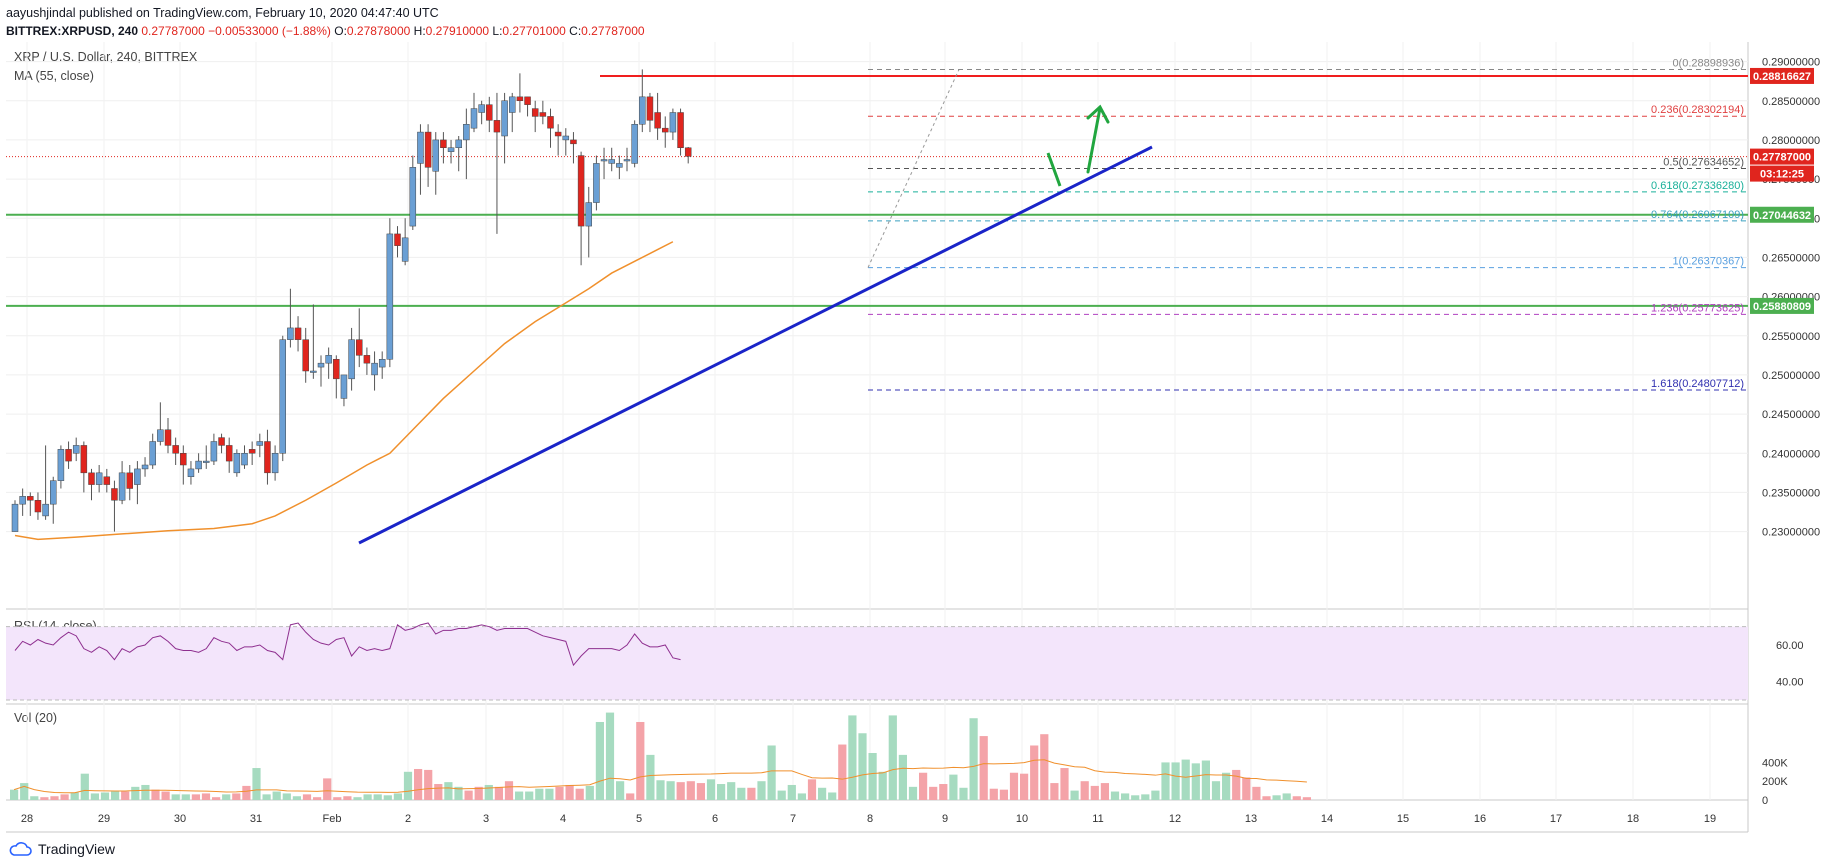 This screenshot has width=1828, height=868. Describe the element at coordinates (1403, 819) in the screenshot. I see `x-tick-label: 15` at that location.